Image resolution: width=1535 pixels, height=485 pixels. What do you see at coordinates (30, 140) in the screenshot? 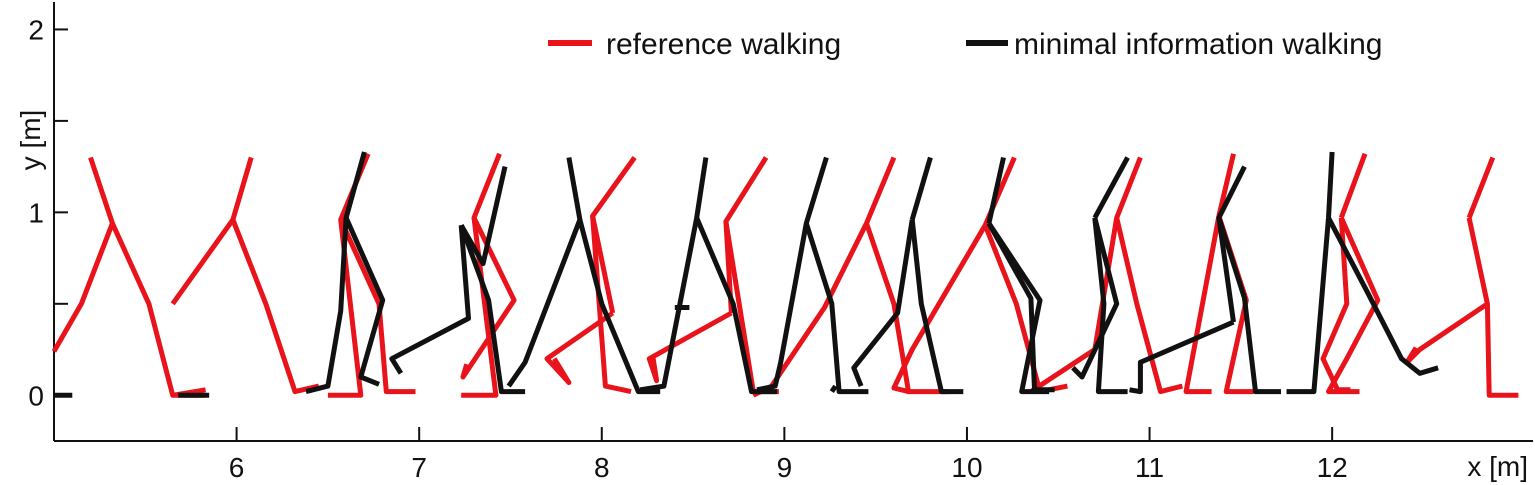
I see `y-axis-label: y [m]` at bounding box center [30, 140].